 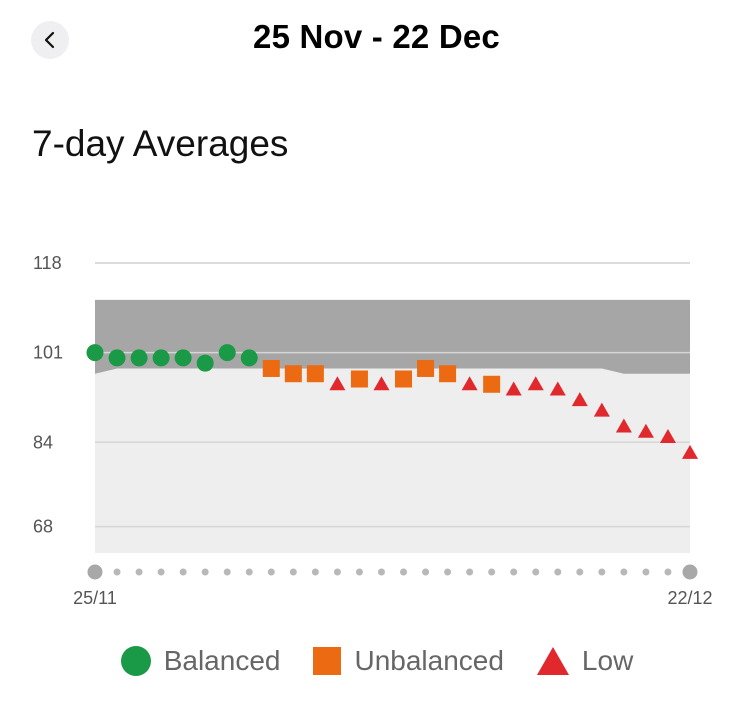 I want to click on legend-item-unbalanced: Unbalanced, so click(x=408, y=661).